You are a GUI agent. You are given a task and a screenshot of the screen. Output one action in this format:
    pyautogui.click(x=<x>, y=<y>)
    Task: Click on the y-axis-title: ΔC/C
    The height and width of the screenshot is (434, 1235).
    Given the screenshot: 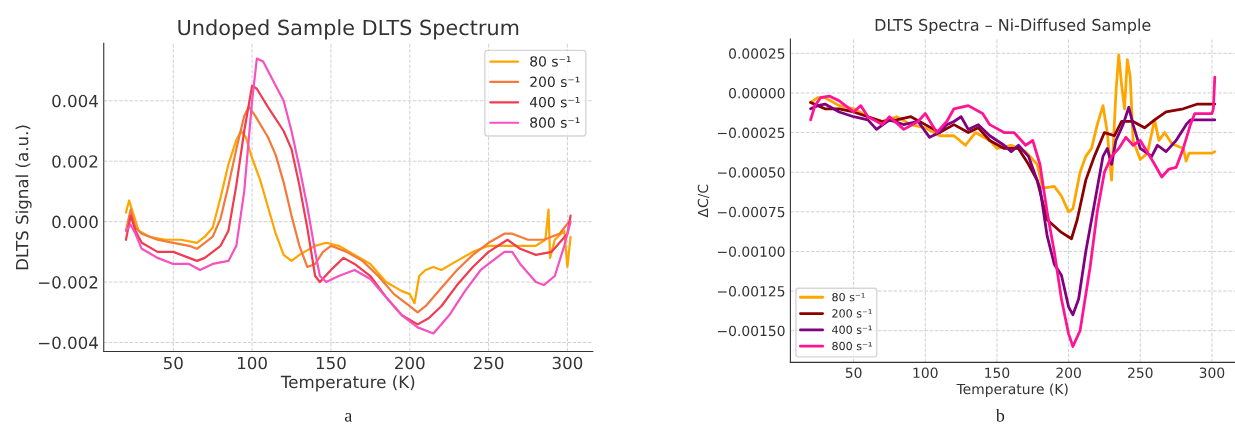 What is the action you would take?
    pyautogui.click(x=703, y=201)
    